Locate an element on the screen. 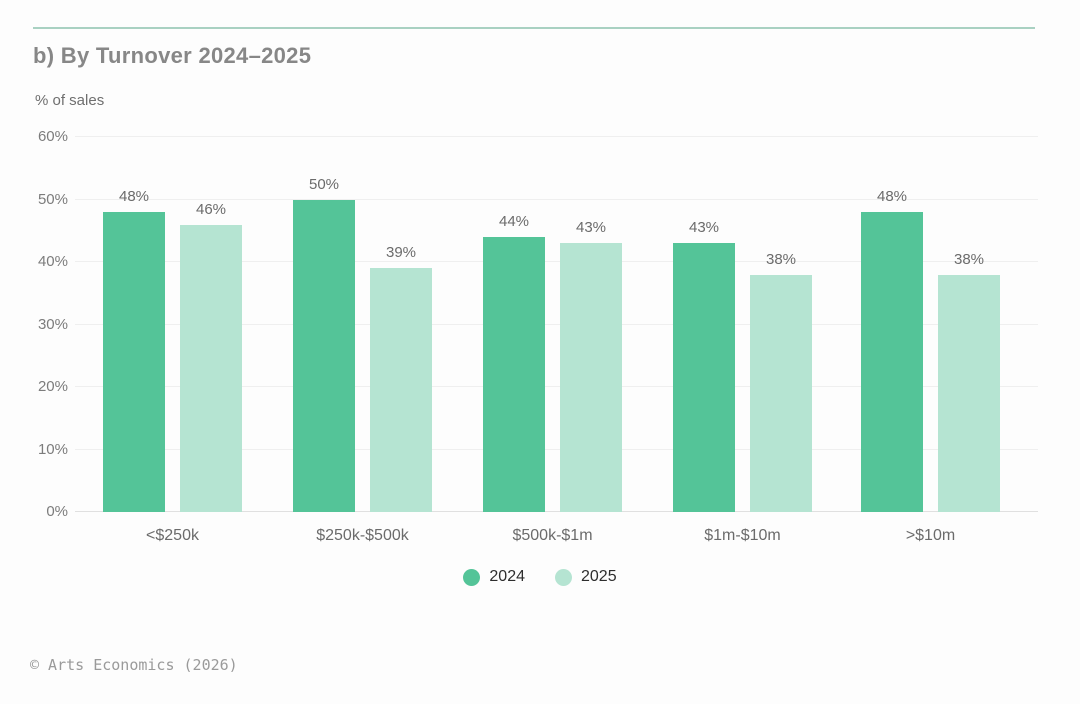  x-axis-baseline is located at coordinates (556, 511).